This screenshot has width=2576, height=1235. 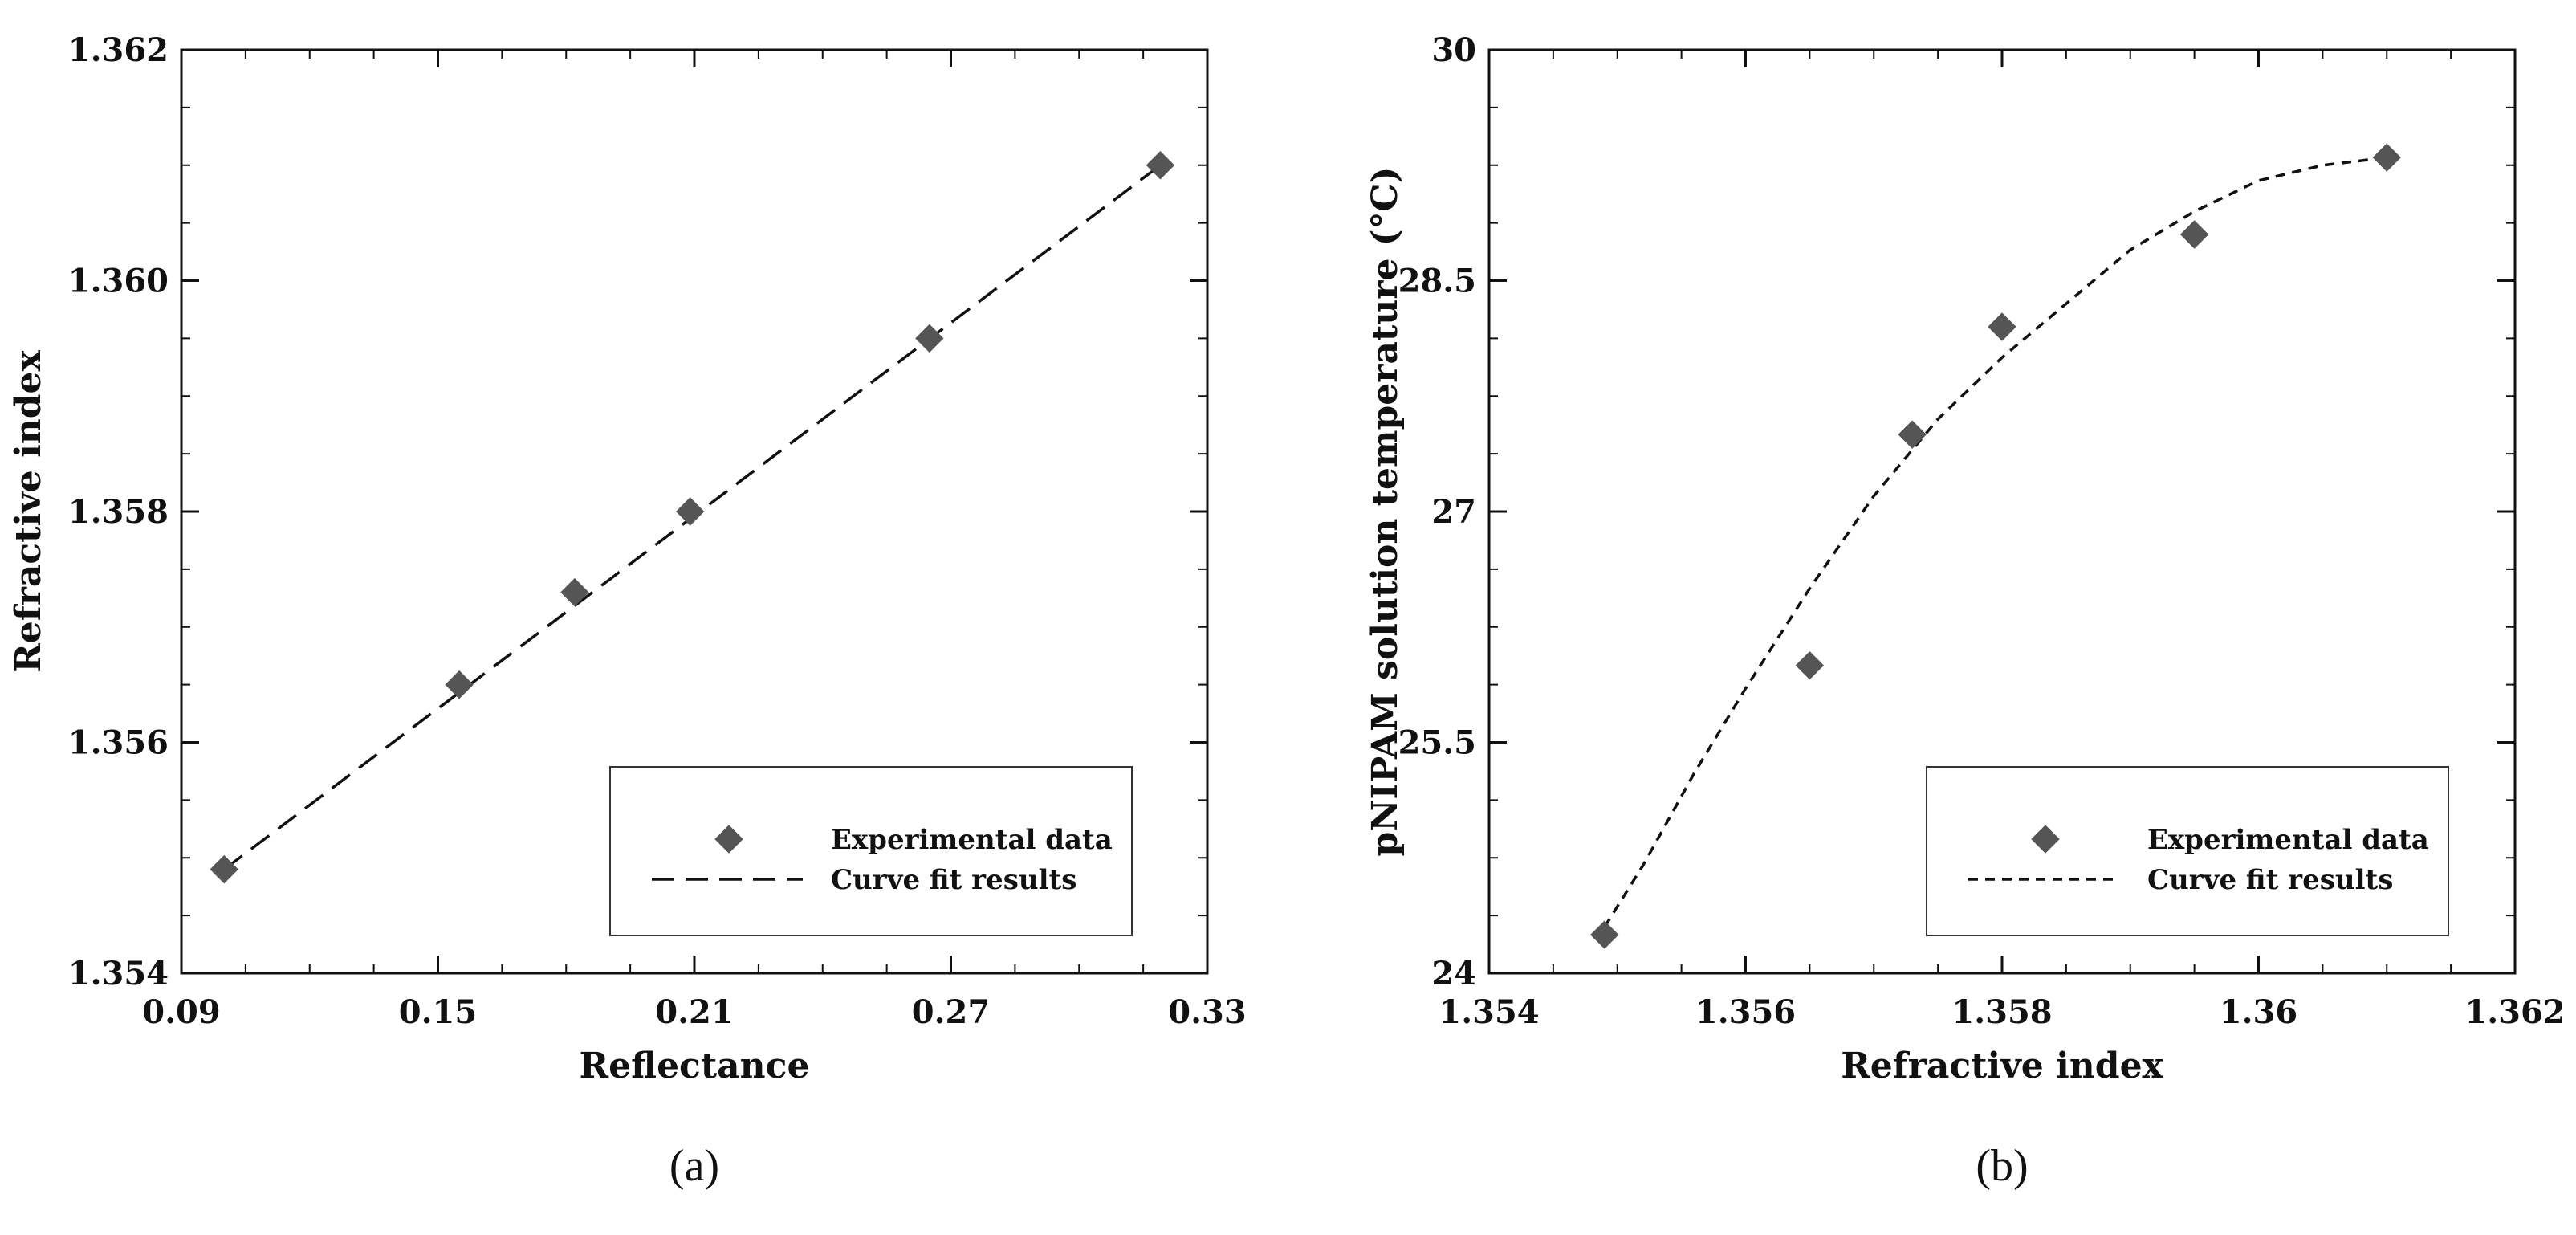 I want to click on y-tick-label: 1.356, so click(x=118, y=743).